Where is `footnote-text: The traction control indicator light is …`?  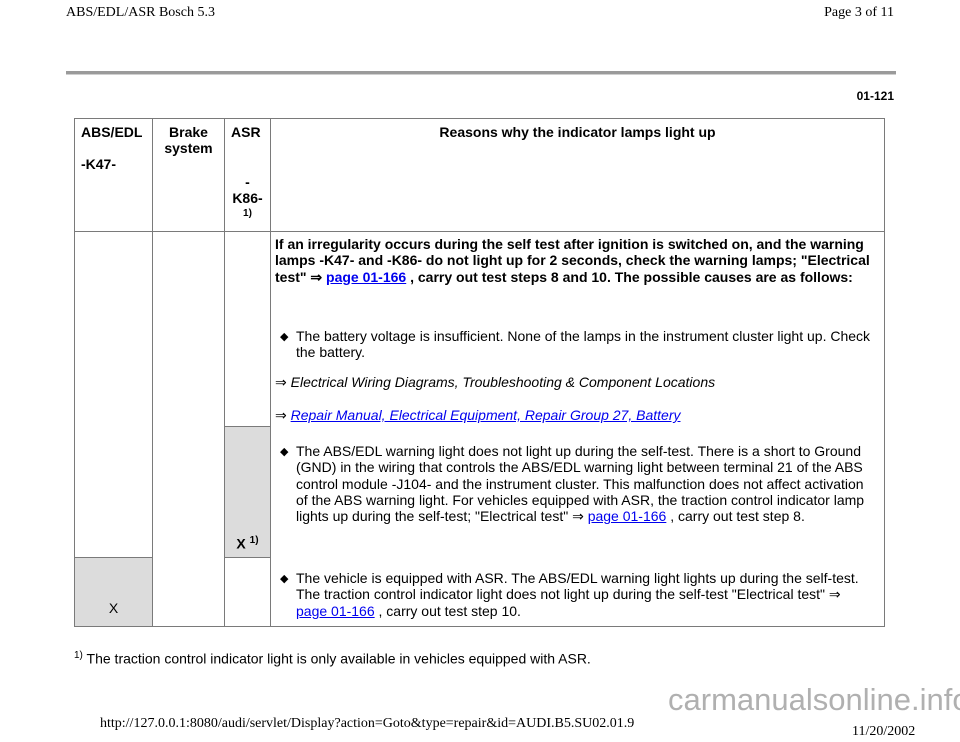
footnote-text: The traction control indicator light is … is located at coordinates (338, 658).